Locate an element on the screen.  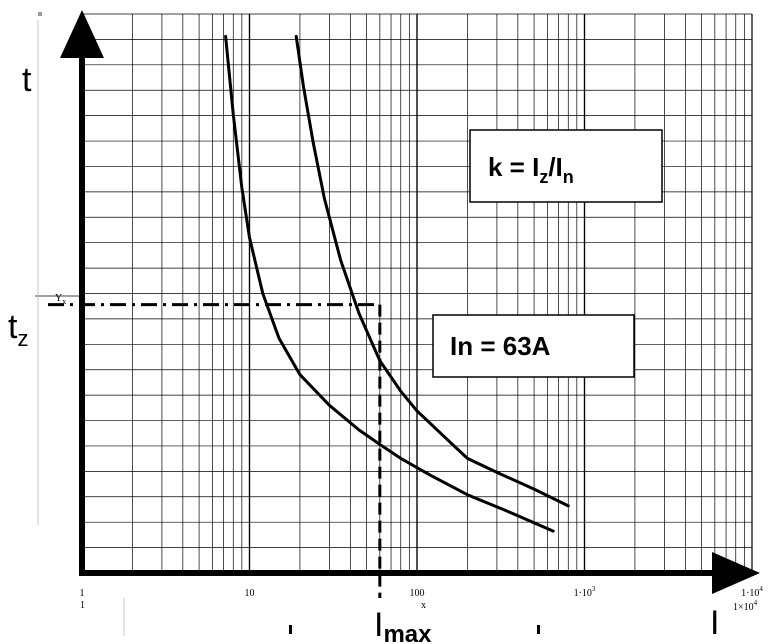
rated-current-box: In = 63A is located at coordinates (533, 346).